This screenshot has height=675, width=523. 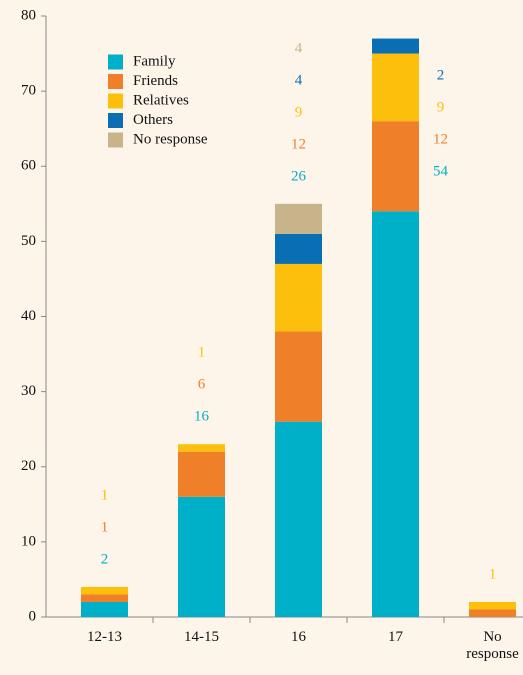 What do you see at coordinates (202, 417) in the screenshot?
I see `data-label: 16` at bounding box center [202, 417].